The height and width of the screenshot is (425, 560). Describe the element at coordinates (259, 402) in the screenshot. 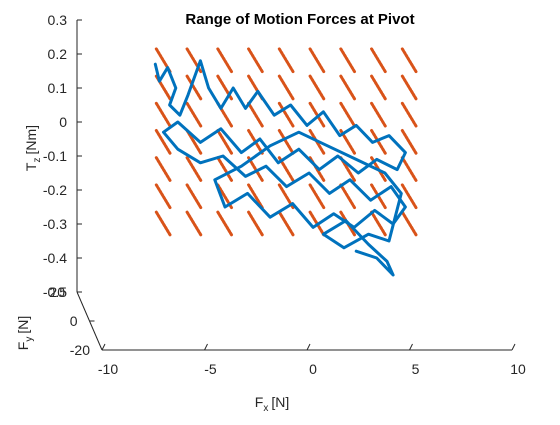

I see `x-axis-label-base: F` at that location.